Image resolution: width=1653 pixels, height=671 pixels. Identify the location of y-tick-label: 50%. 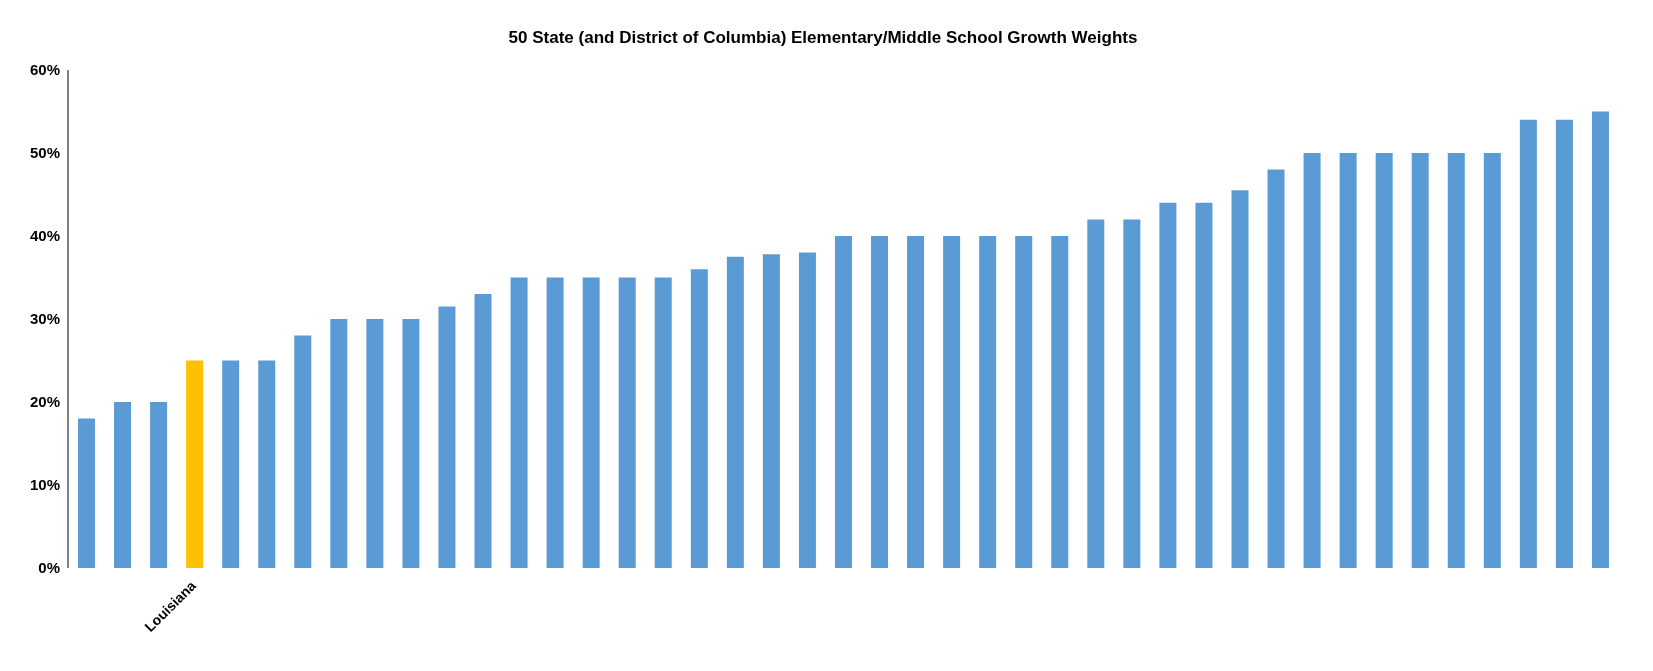
(44, 153).